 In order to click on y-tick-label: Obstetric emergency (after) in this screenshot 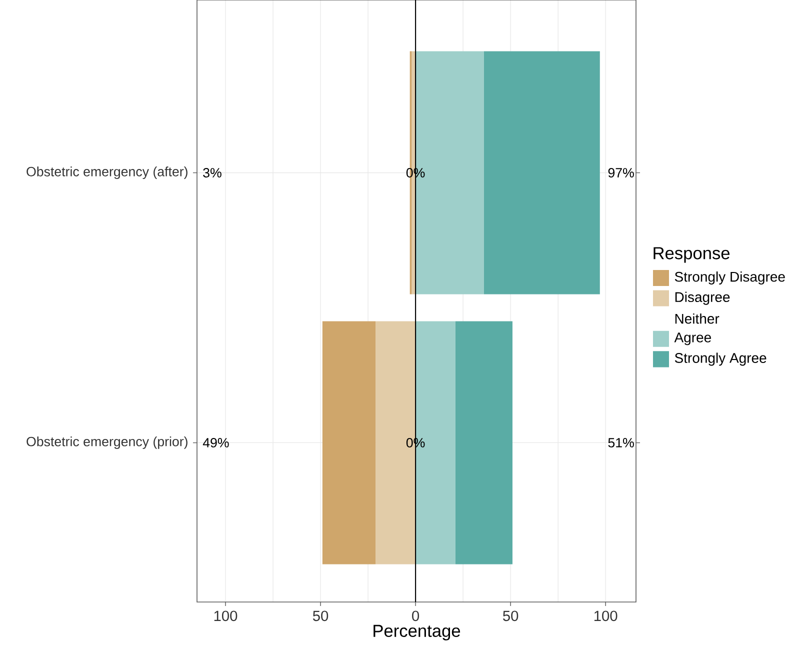, I will do `click(107, 172)`.